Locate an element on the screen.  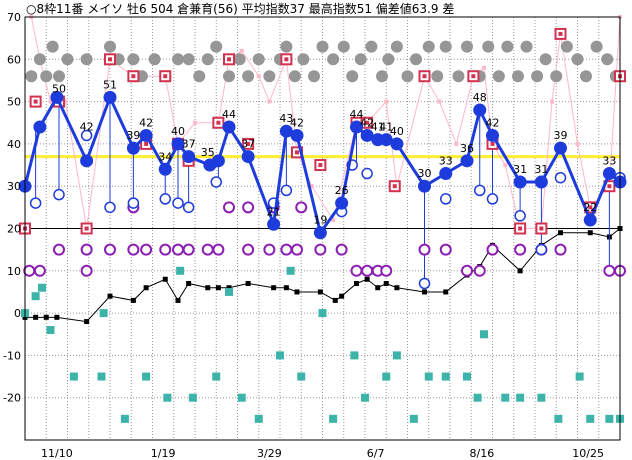
y-tick-label: 70 is located at coordinates (14, 17).